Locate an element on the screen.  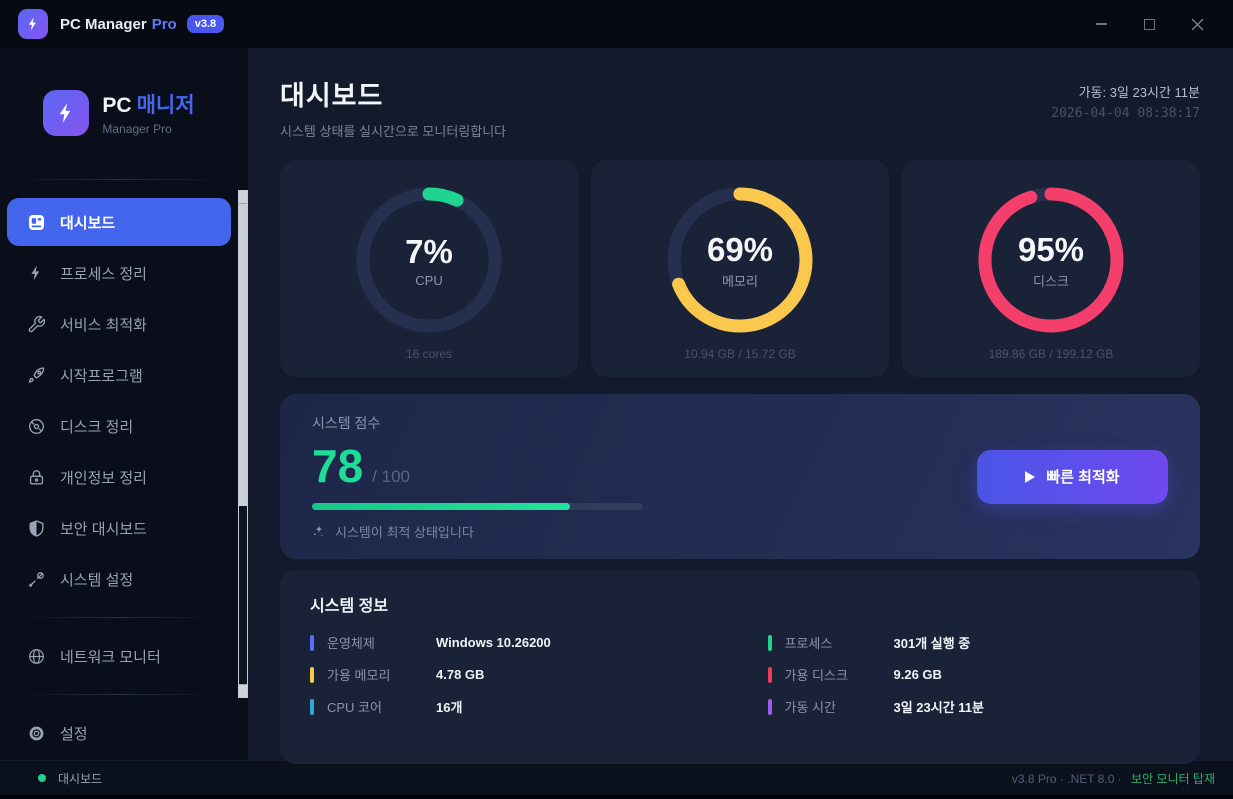
app-logo is located at coordinates (33, 24).